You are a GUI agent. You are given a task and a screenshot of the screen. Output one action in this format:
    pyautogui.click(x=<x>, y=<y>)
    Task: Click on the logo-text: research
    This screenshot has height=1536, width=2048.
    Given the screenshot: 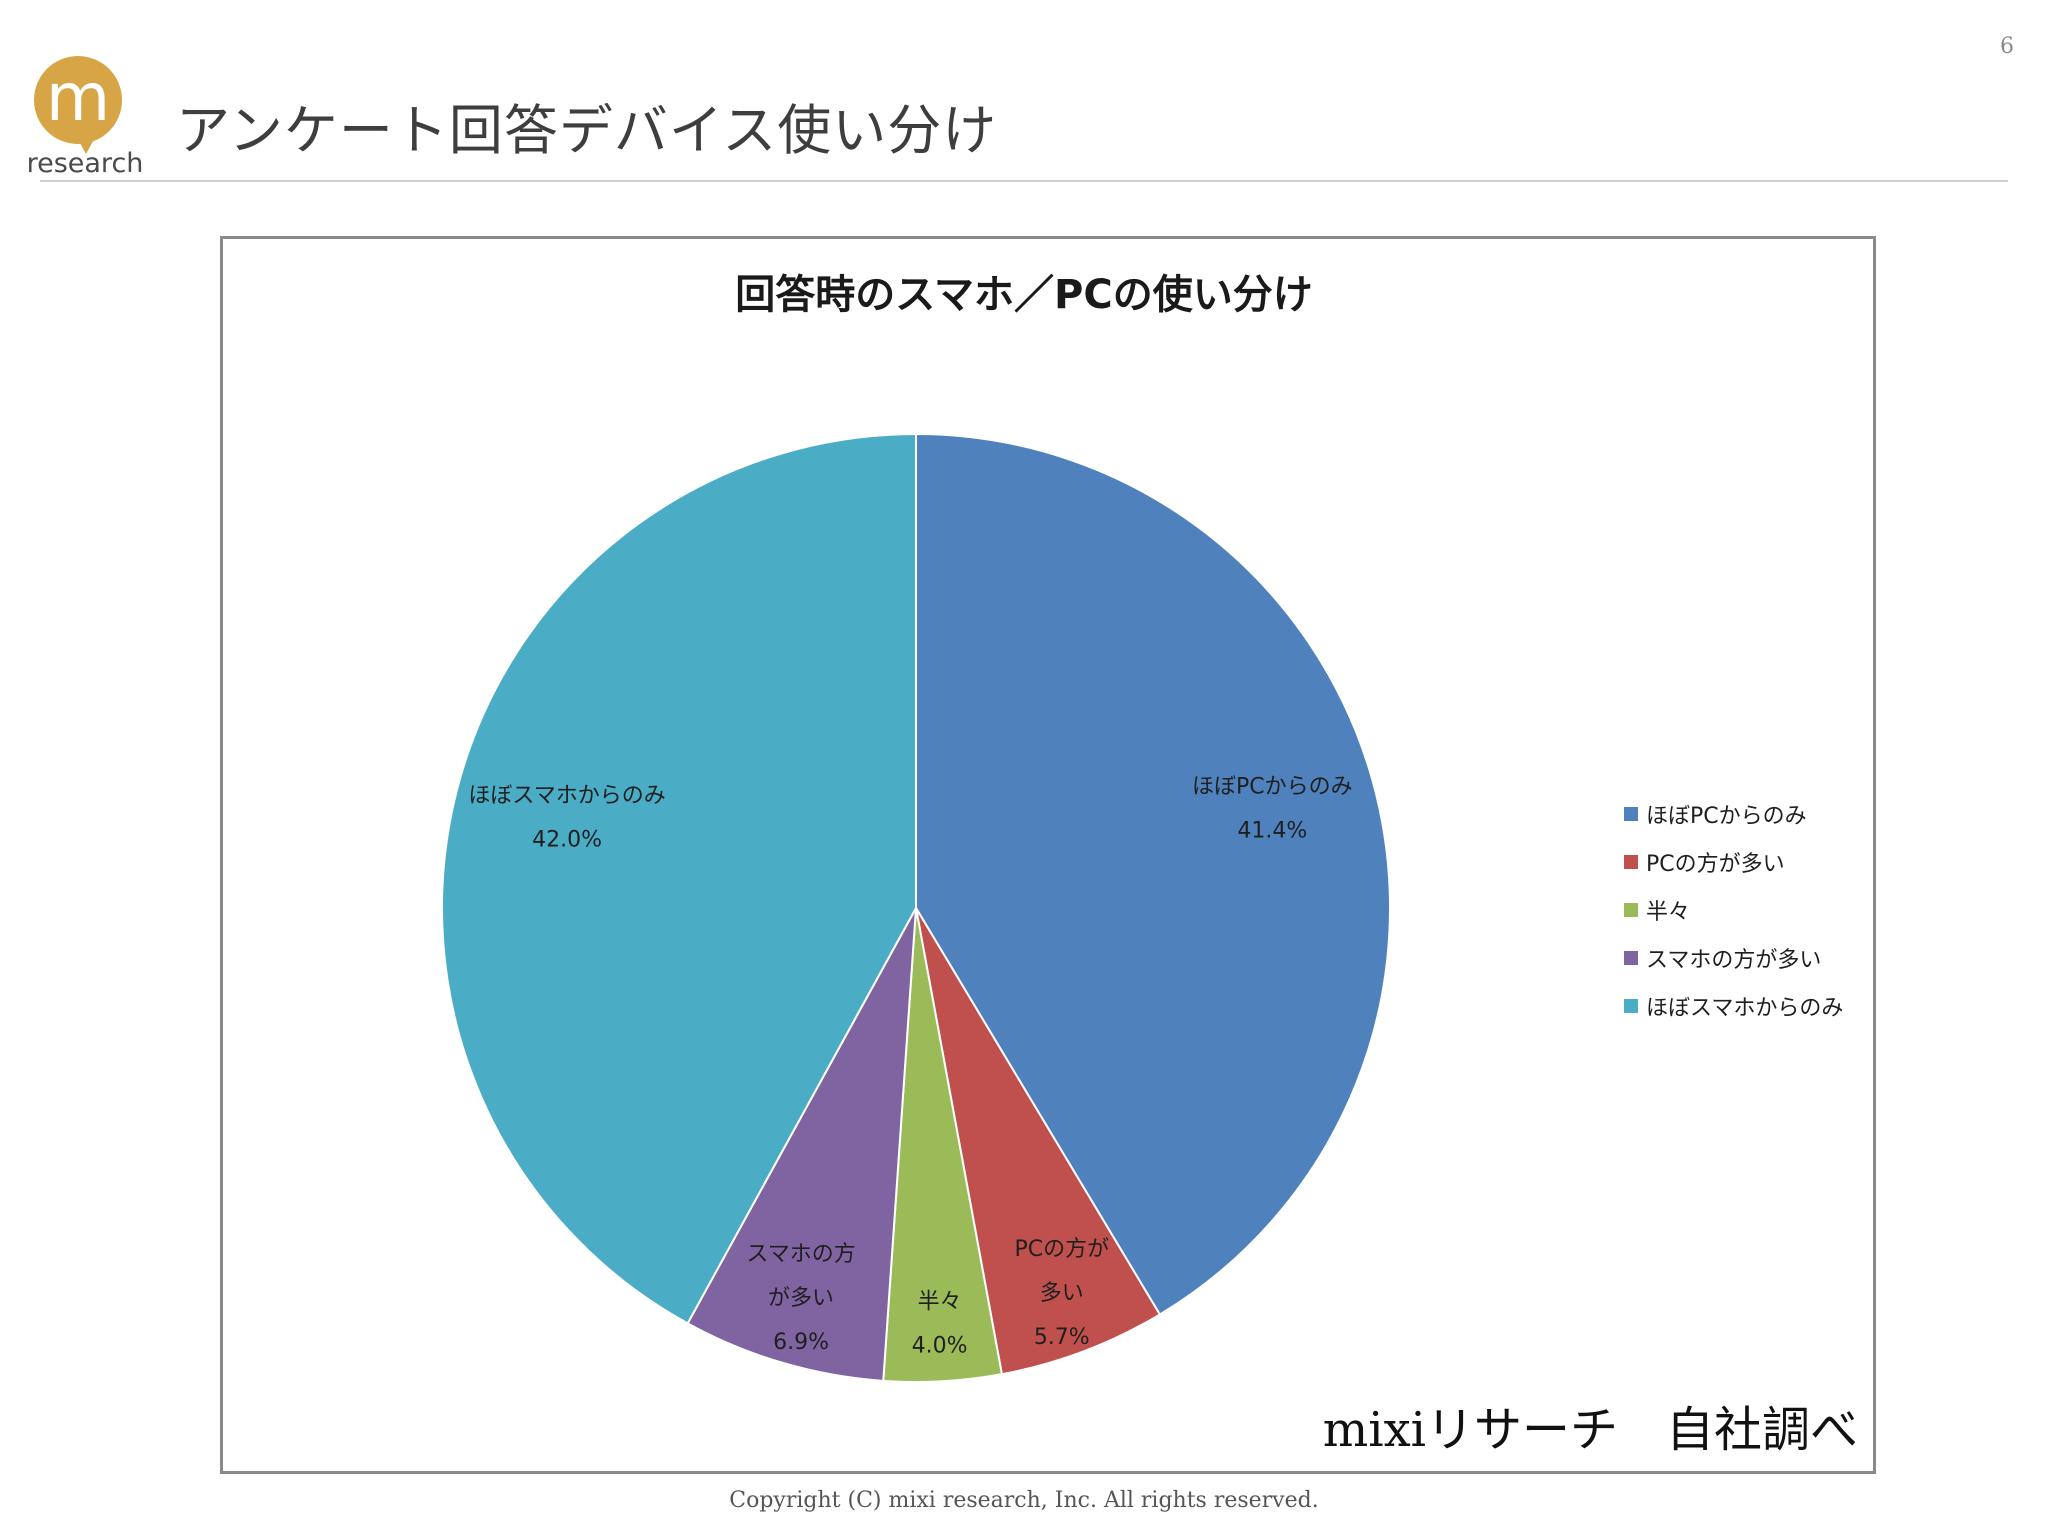 What is the action you would take?
    pyautogui.click(x=85, y=163)
    